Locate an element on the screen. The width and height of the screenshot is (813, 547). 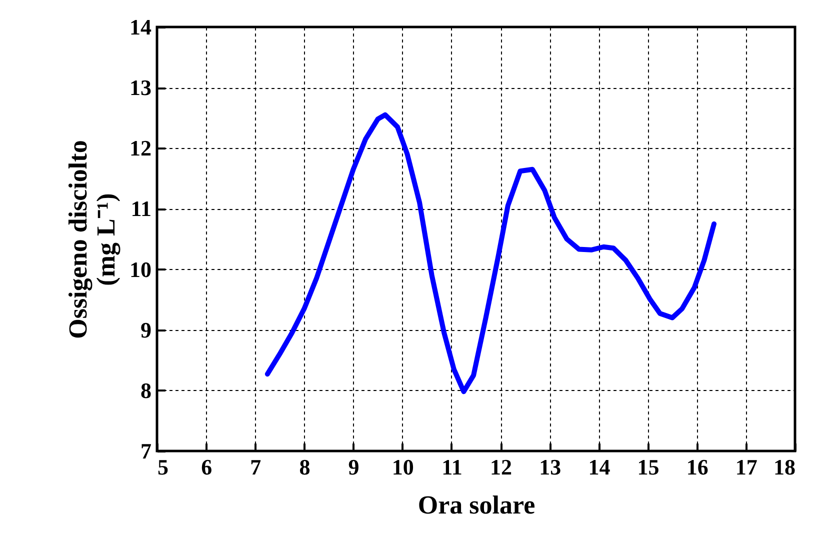
text: (mg L⁻¹) is located at coordinates (106, 239).